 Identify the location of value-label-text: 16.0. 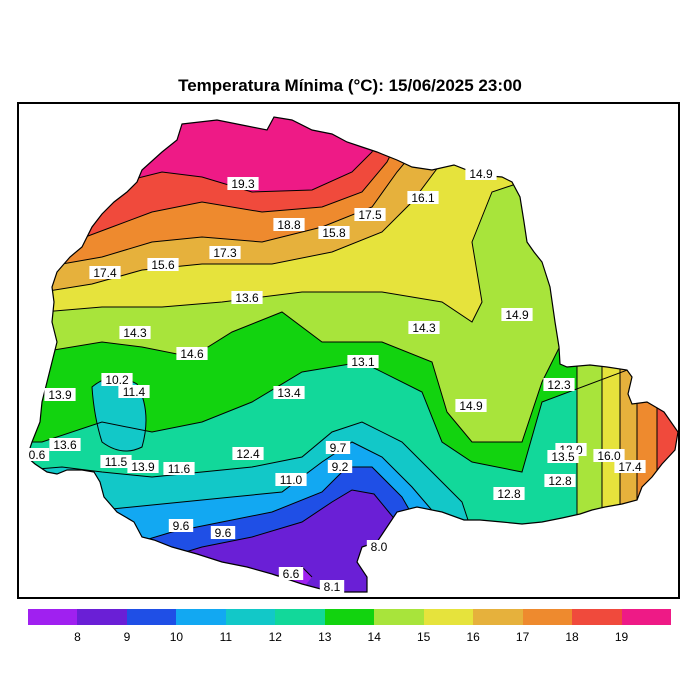
(609, 456).